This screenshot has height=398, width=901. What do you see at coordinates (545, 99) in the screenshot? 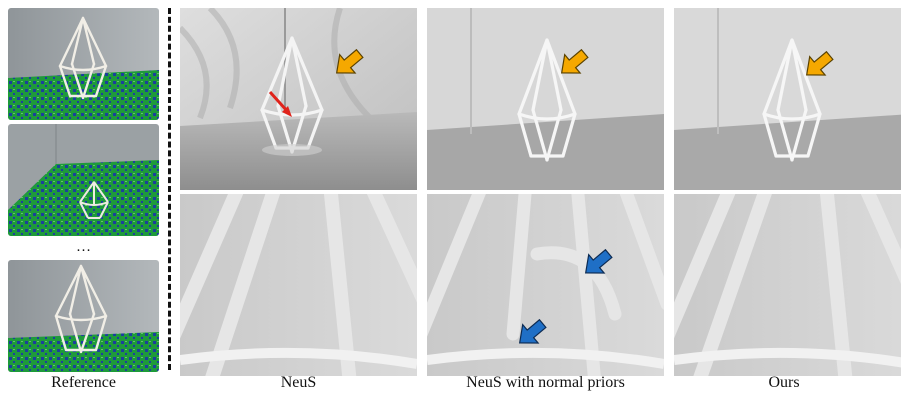
I see `neus-normal-full-render` at bounding box center [545, 99].